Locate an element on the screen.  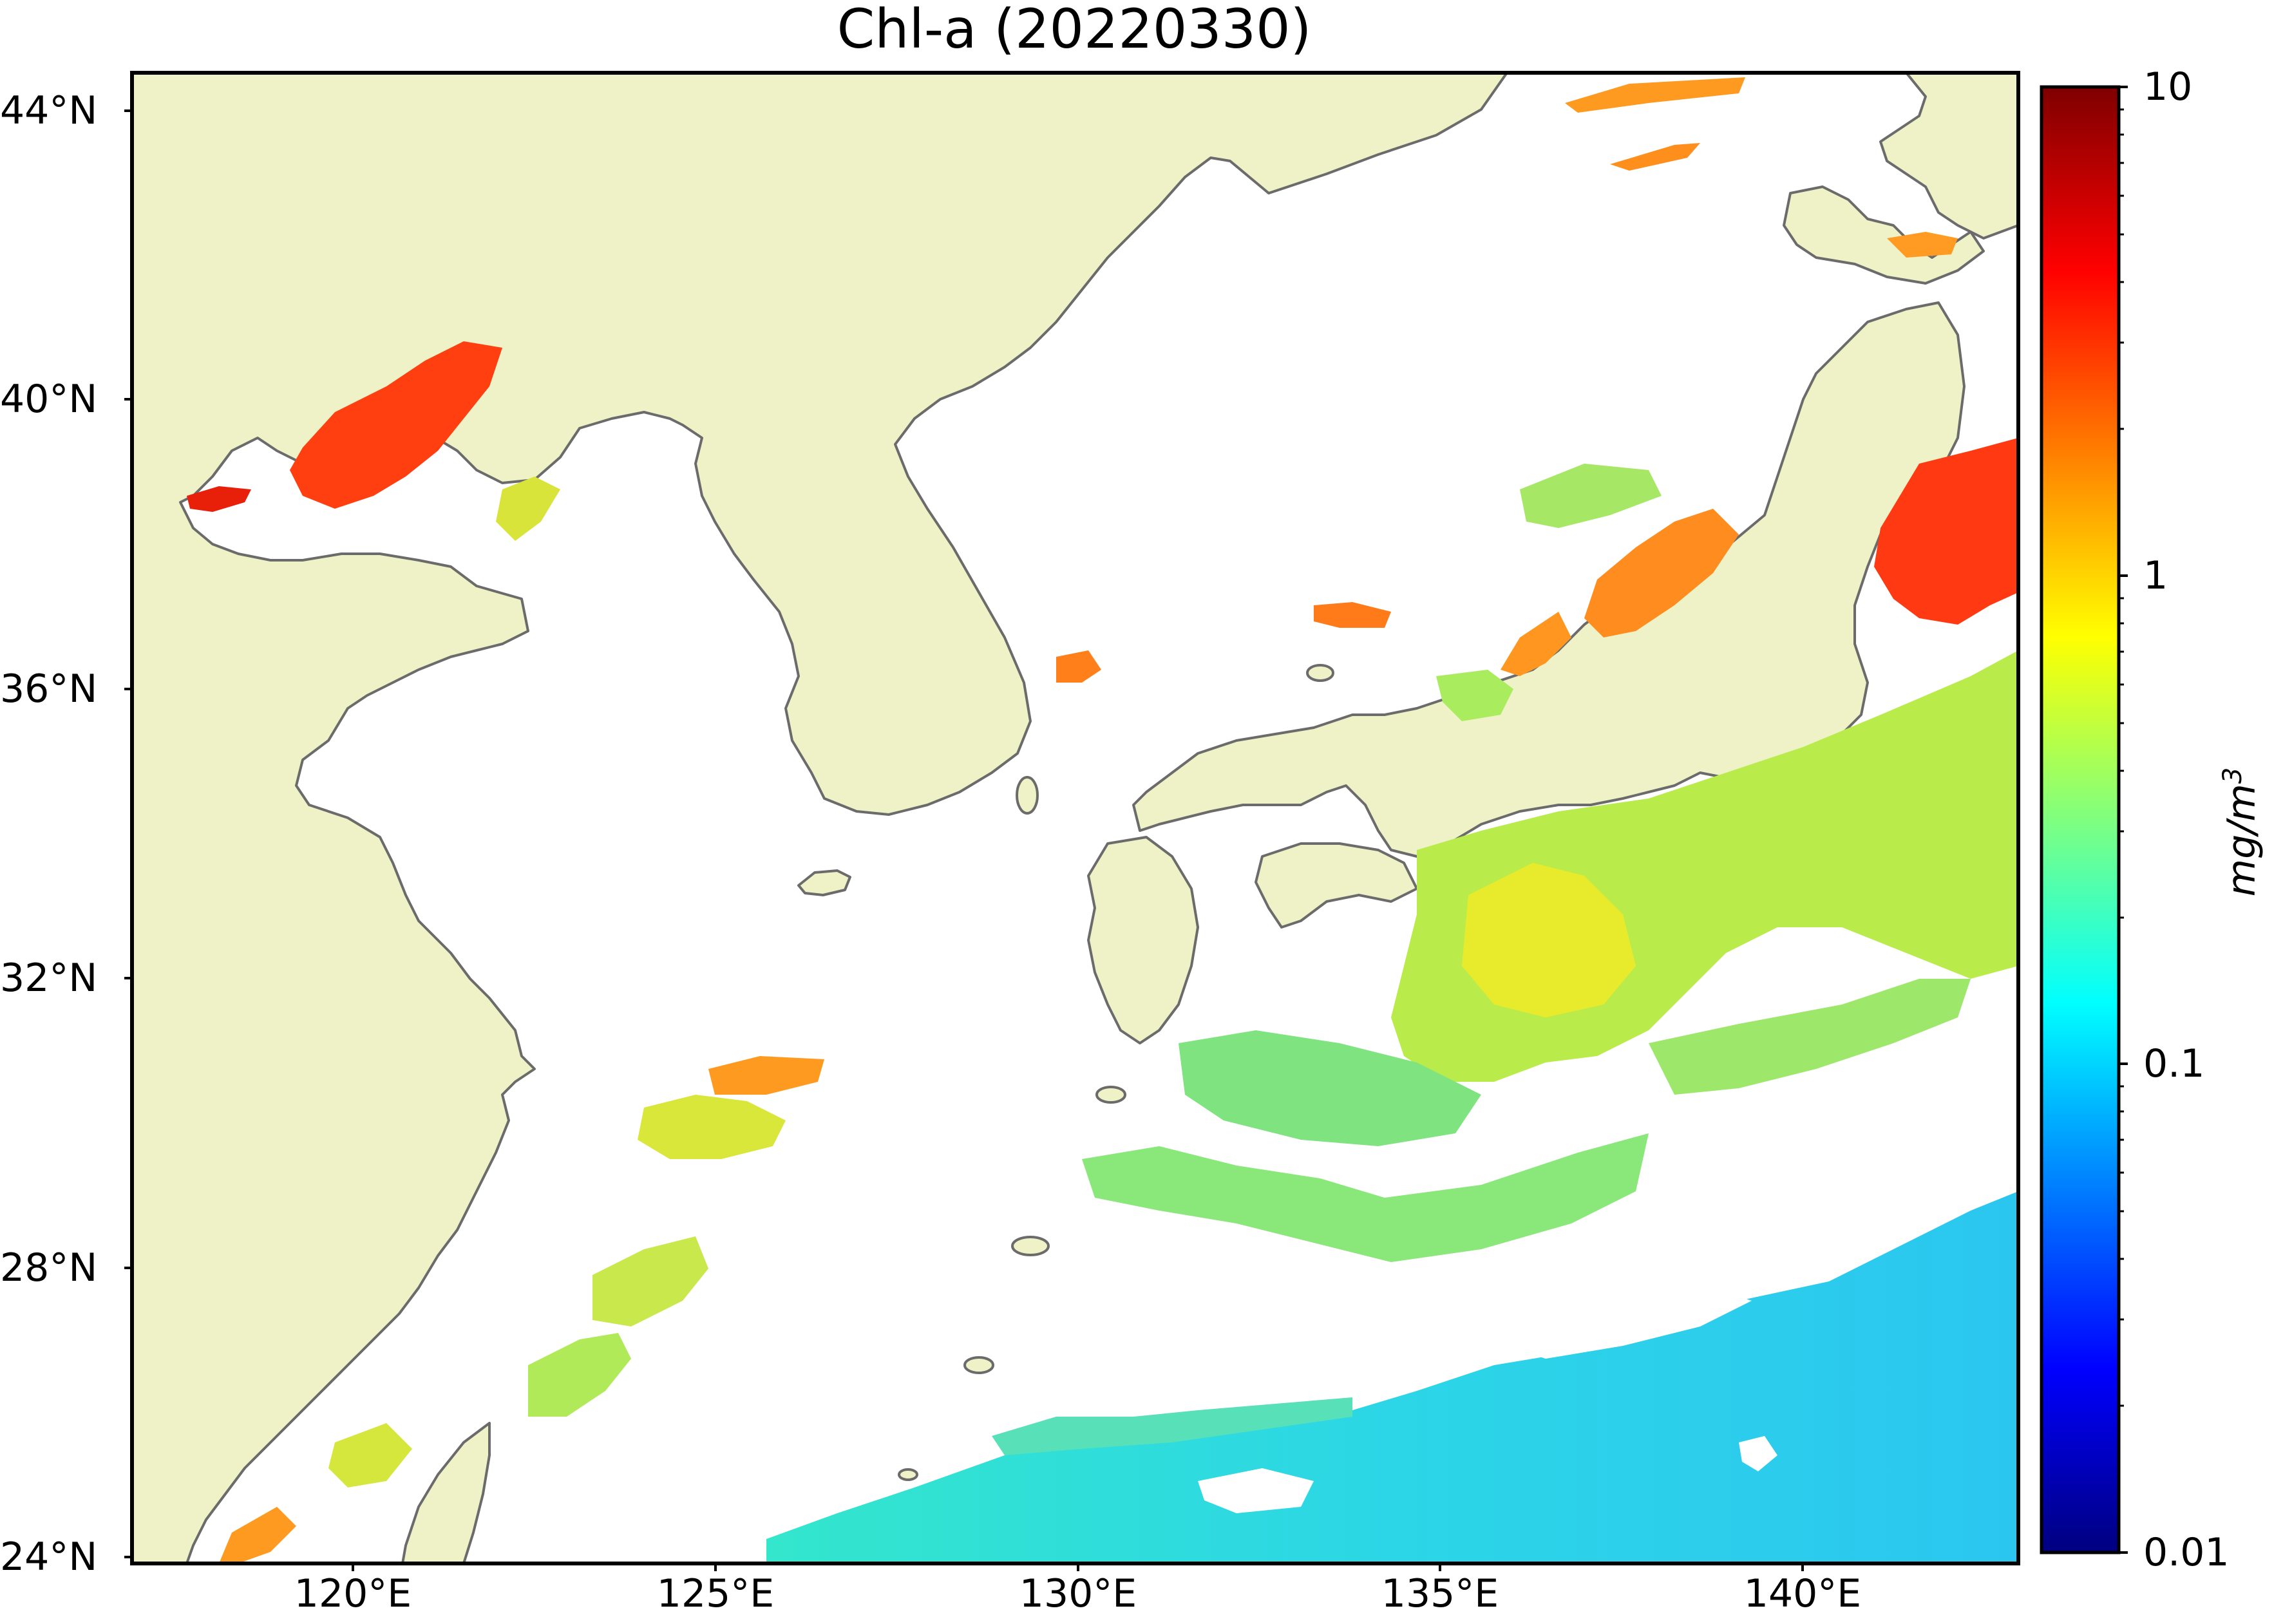
wakasa-orange-patch is located at coordinates (1536, 644).